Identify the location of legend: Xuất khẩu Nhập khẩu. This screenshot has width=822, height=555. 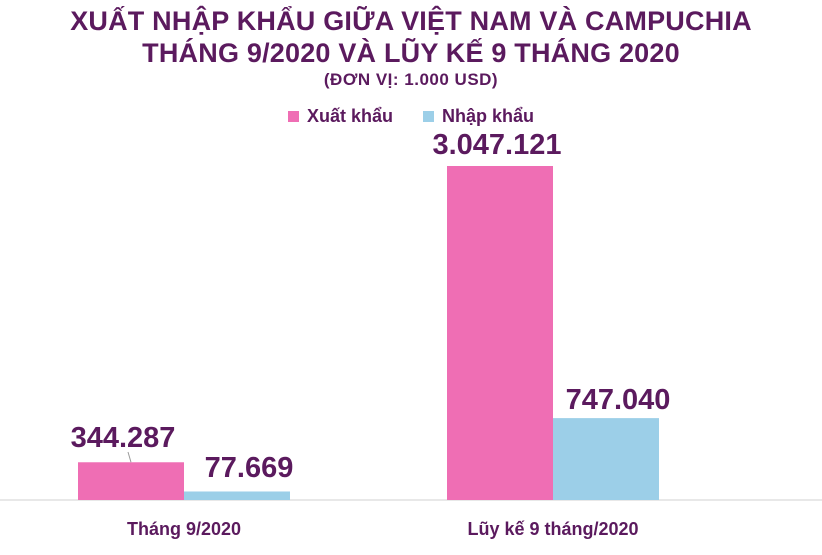
(411, 116).